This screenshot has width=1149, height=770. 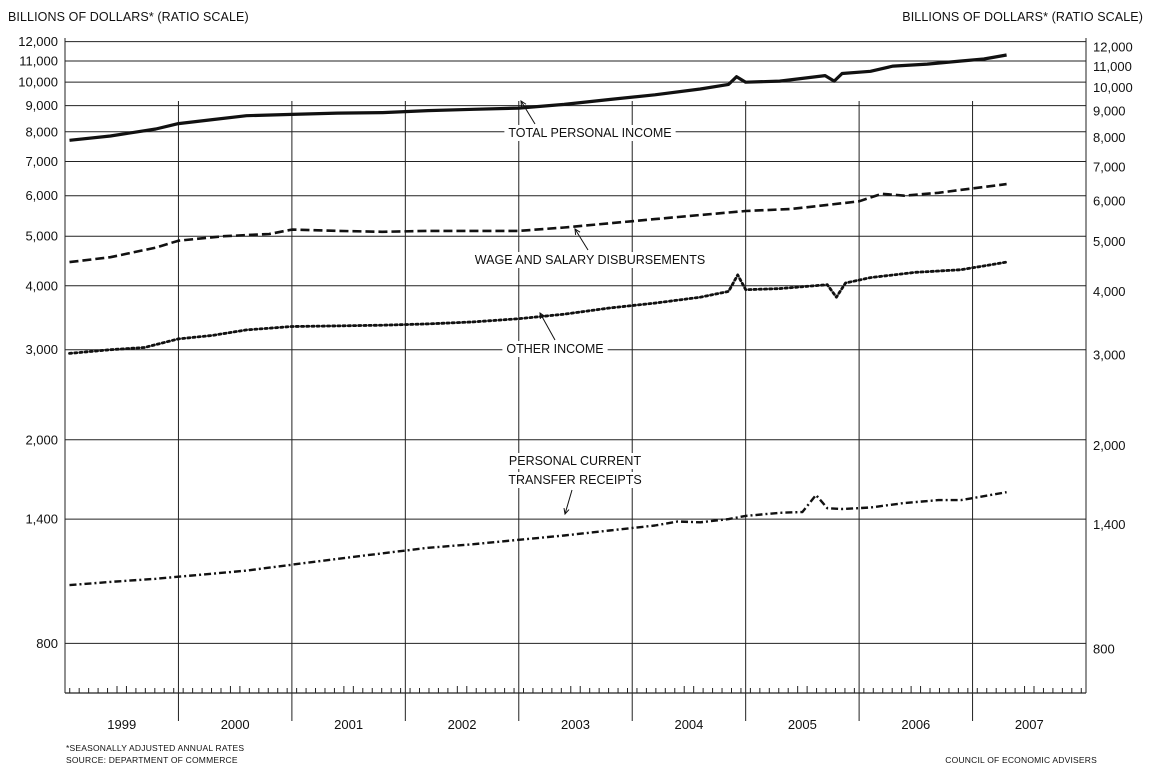 I want to click on annotation-transfer-line2: TRANSFER RECEIPTS, so click(x=574, y=480).